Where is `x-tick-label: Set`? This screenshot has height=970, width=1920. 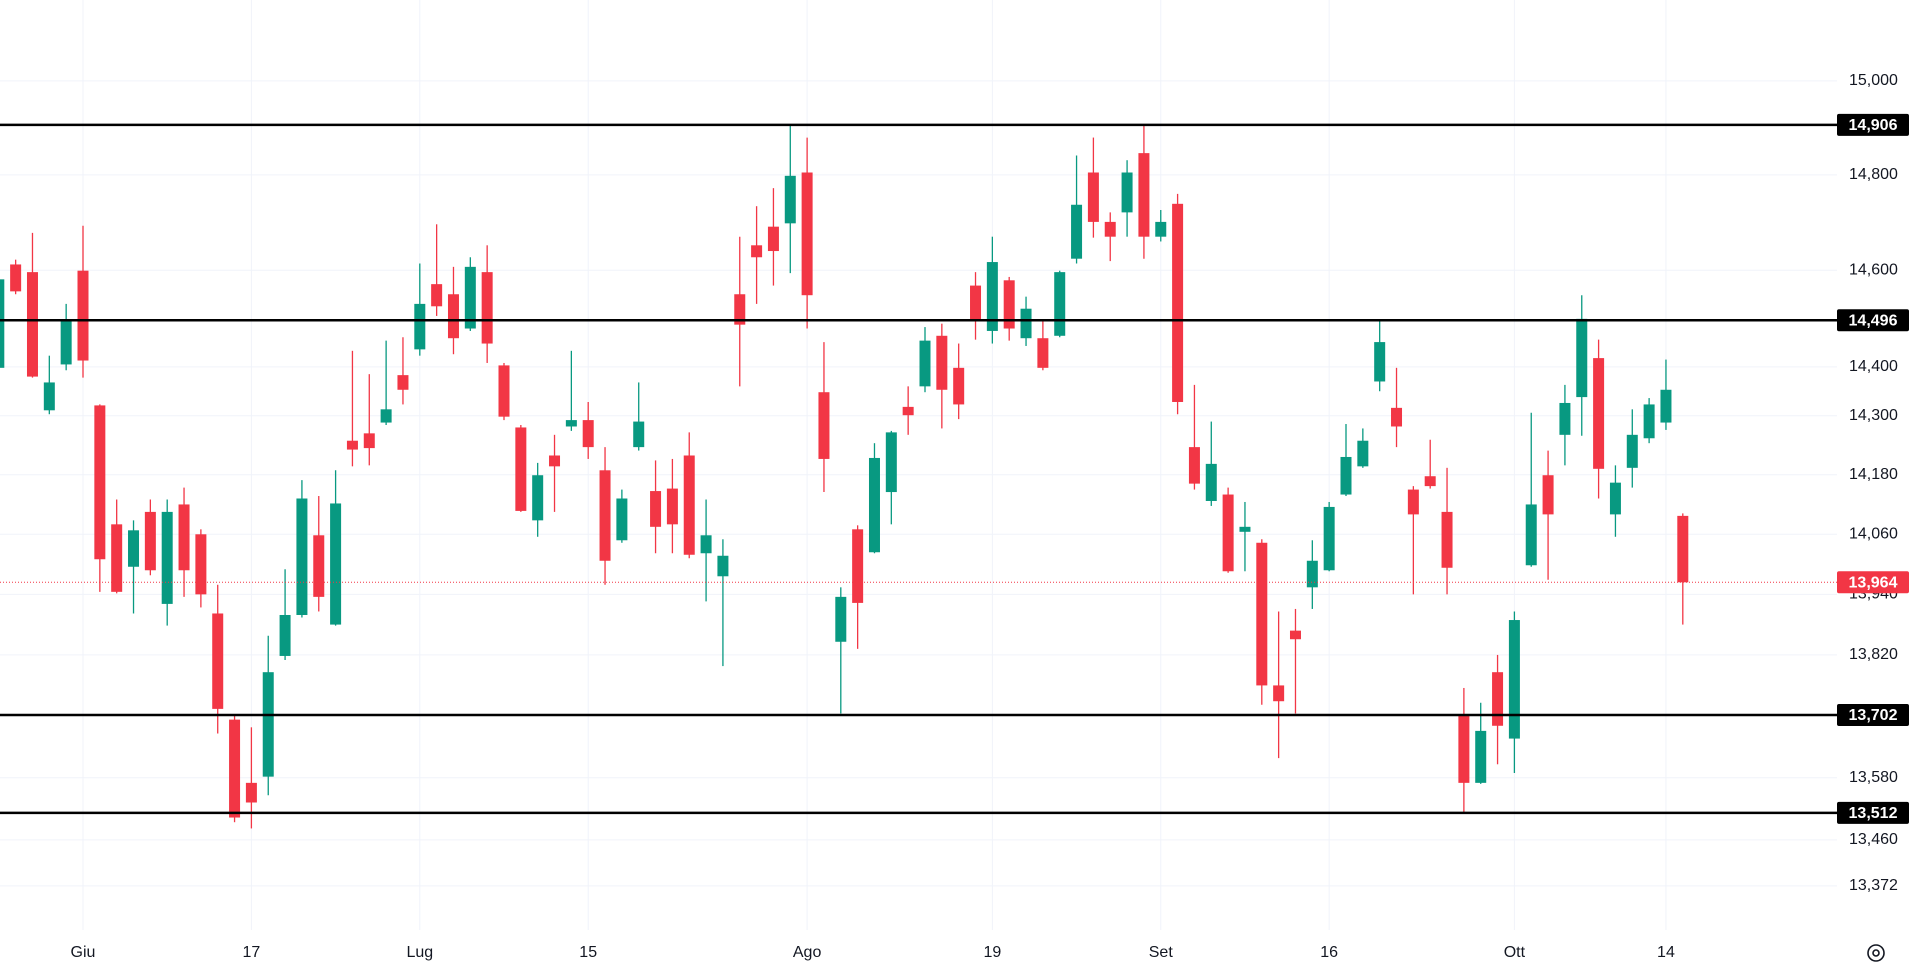
x-tick-label: Set is located at coordinates (1161, 952).